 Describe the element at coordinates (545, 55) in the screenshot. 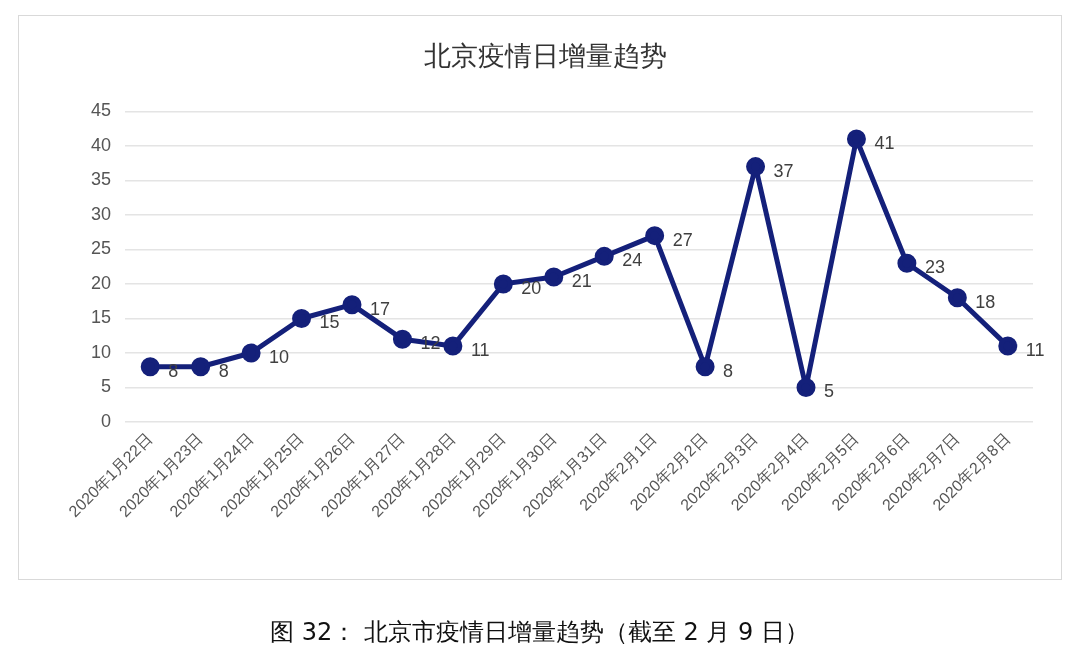

I see `chart-title: 北京疫情日增量趋势` at that location.